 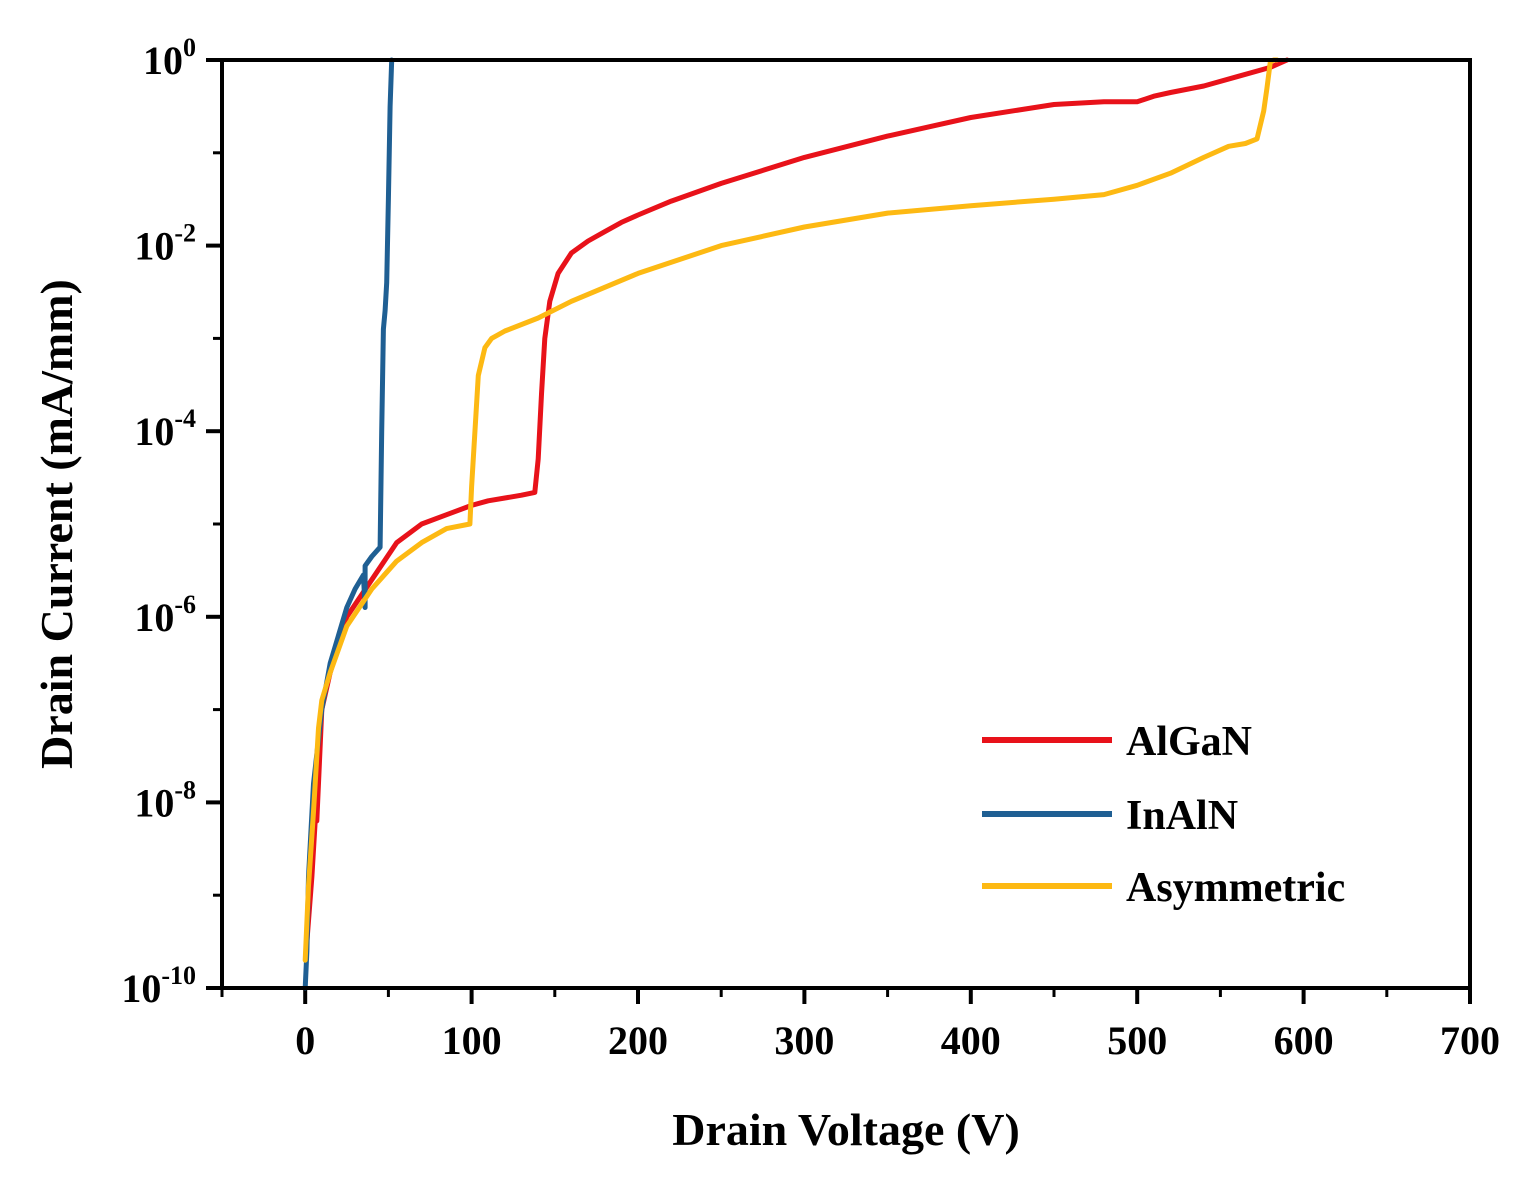 What do you see at coordinates (348, 524) in the screenshot?
I see `series-line-inaln` at bounding box center [348, 524].